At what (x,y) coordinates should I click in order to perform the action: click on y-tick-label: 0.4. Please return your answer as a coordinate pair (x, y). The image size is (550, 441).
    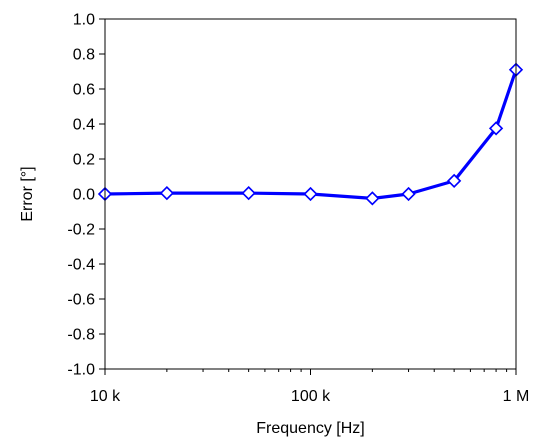
    Looking at the image, I should click on (84, 125).